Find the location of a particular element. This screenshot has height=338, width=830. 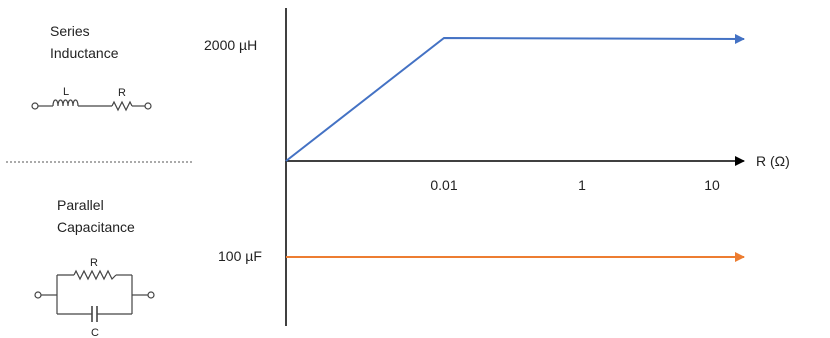

inductor-coil is located at coordinates (65, 103).